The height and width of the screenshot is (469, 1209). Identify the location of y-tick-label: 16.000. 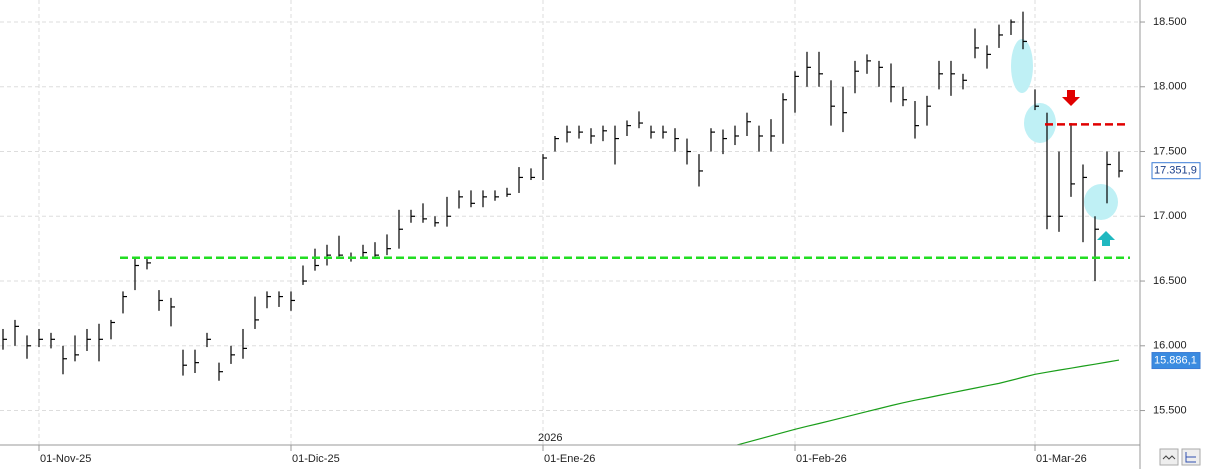
(1170, 346).